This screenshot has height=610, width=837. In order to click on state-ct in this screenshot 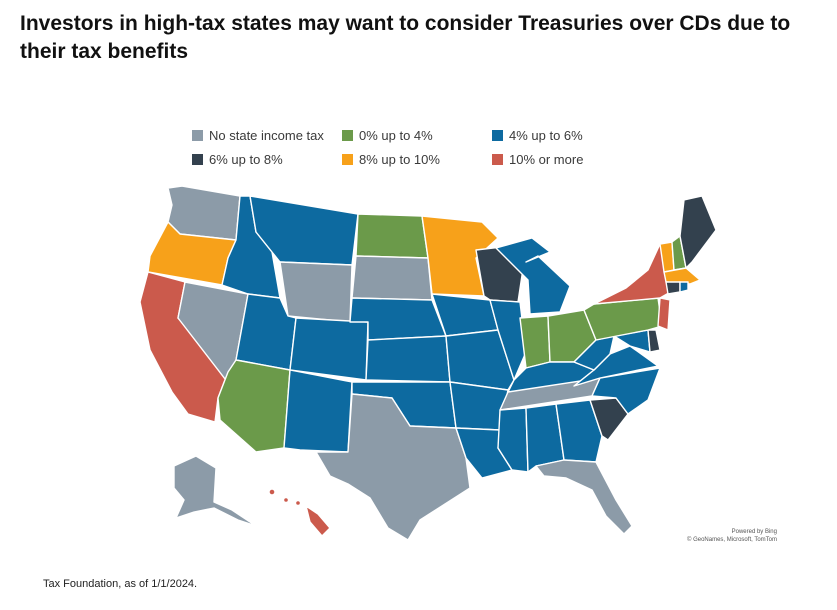, I will do `click(673, 288)`.